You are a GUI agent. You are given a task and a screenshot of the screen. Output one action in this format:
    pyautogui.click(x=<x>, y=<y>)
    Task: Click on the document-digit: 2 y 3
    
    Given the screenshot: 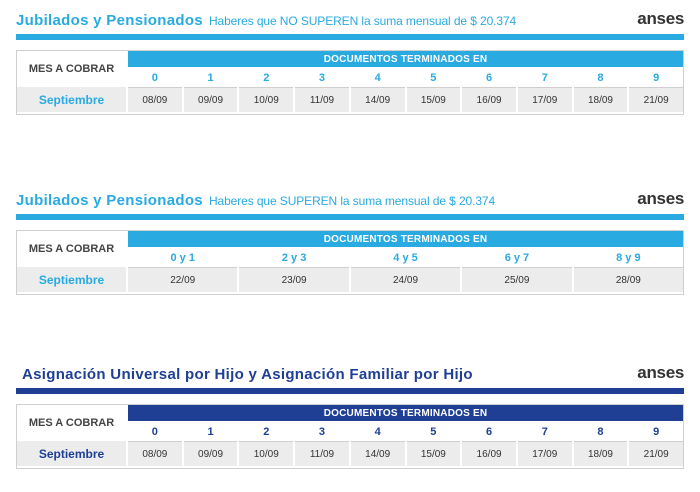 What is the action you would take?
    pyautogui.click(x=294, y=258)
    